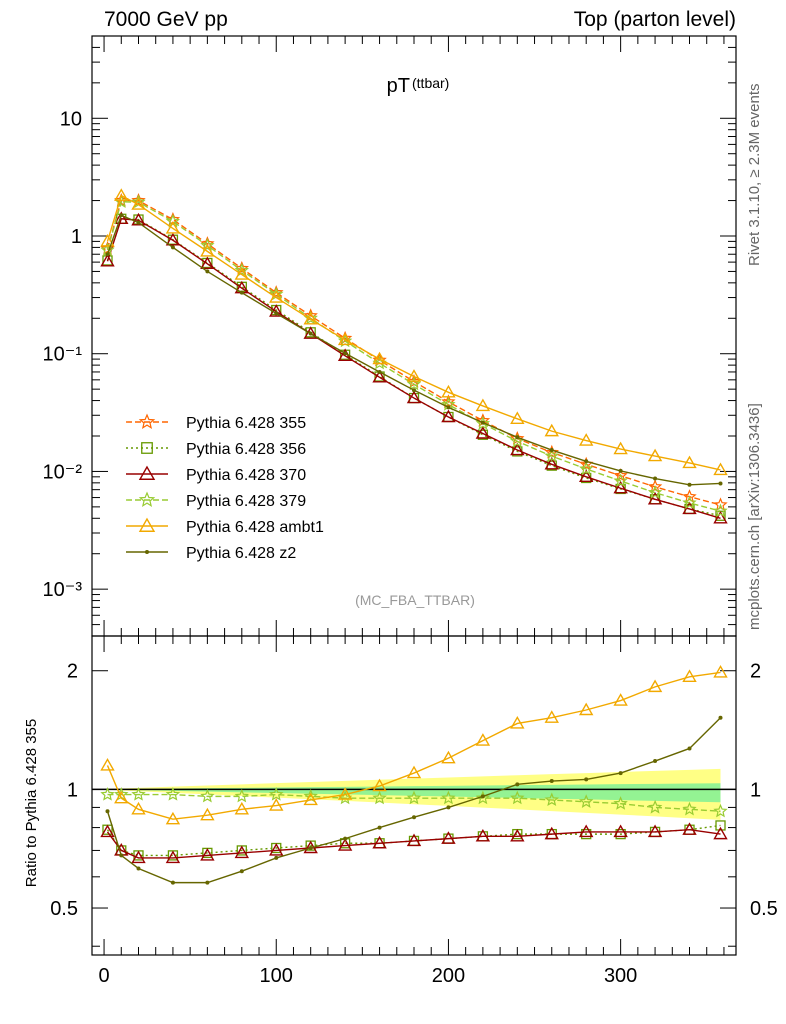  I want to click on header-left-label: 7000 GeV pp, so click(166, 19).